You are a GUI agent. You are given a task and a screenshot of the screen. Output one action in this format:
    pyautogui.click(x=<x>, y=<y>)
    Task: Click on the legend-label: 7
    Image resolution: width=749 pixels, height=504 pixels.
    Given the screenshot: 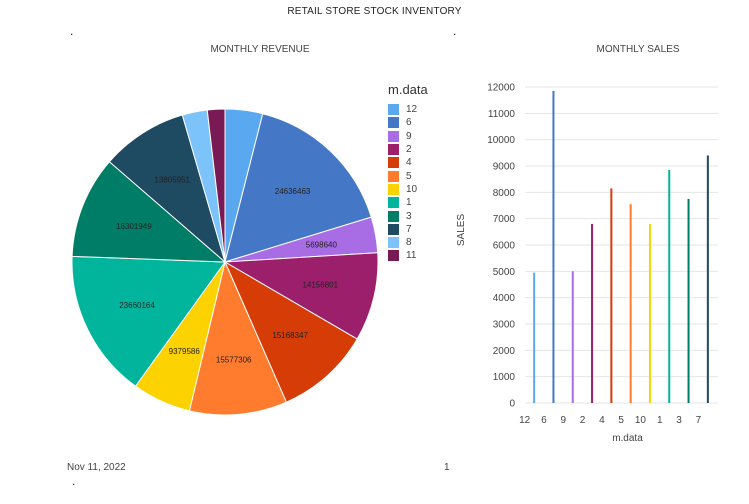 What is the action you would take?
    pyautogui.click(x=409, y=229)
    